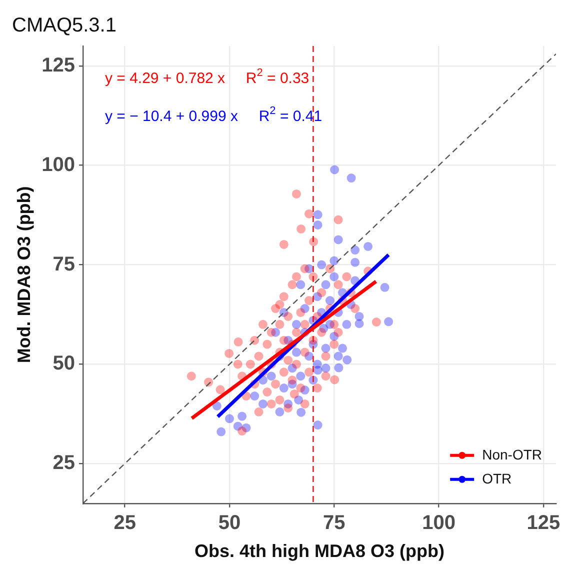 The height and width of the screenshot is (573, 576). What do you see at coordinates (125, 523) in the screenshot?
I see `x-tick-label: 25` at bounding box center [125, 523].